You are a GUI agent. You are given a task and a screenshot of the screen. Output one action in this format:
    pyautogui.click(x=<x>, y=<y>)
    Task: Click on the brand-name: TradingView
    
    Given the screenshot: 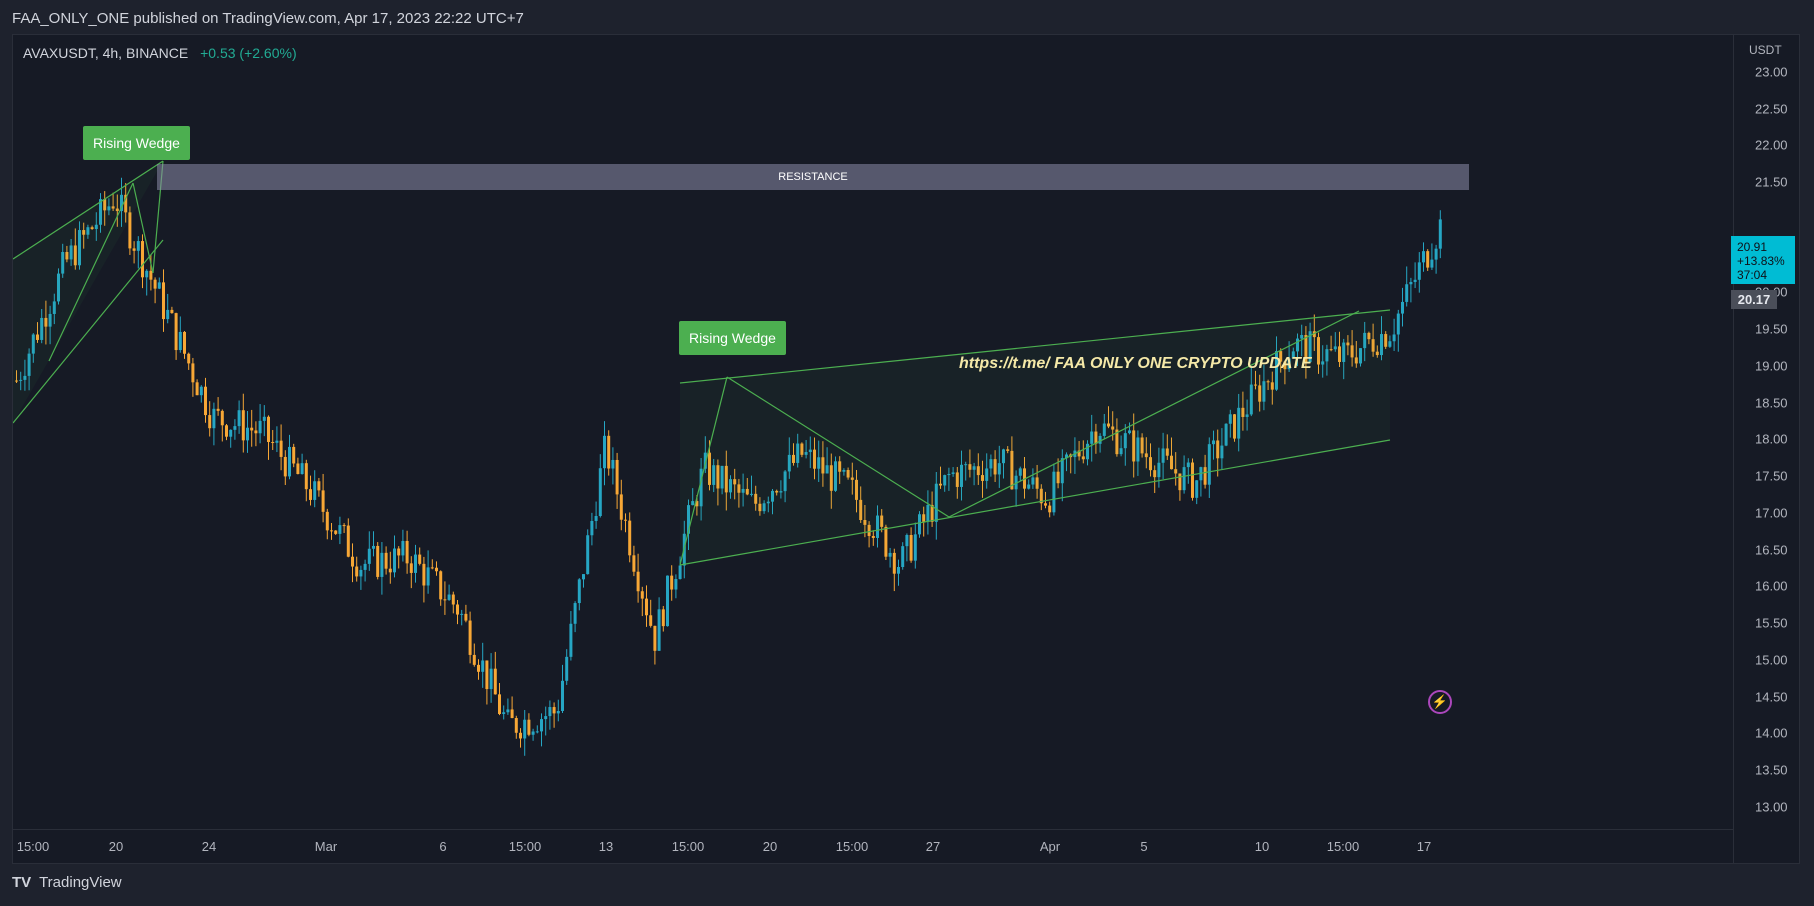 What is the action you would take?
    pyautogui.click(x=80, y=882)
    